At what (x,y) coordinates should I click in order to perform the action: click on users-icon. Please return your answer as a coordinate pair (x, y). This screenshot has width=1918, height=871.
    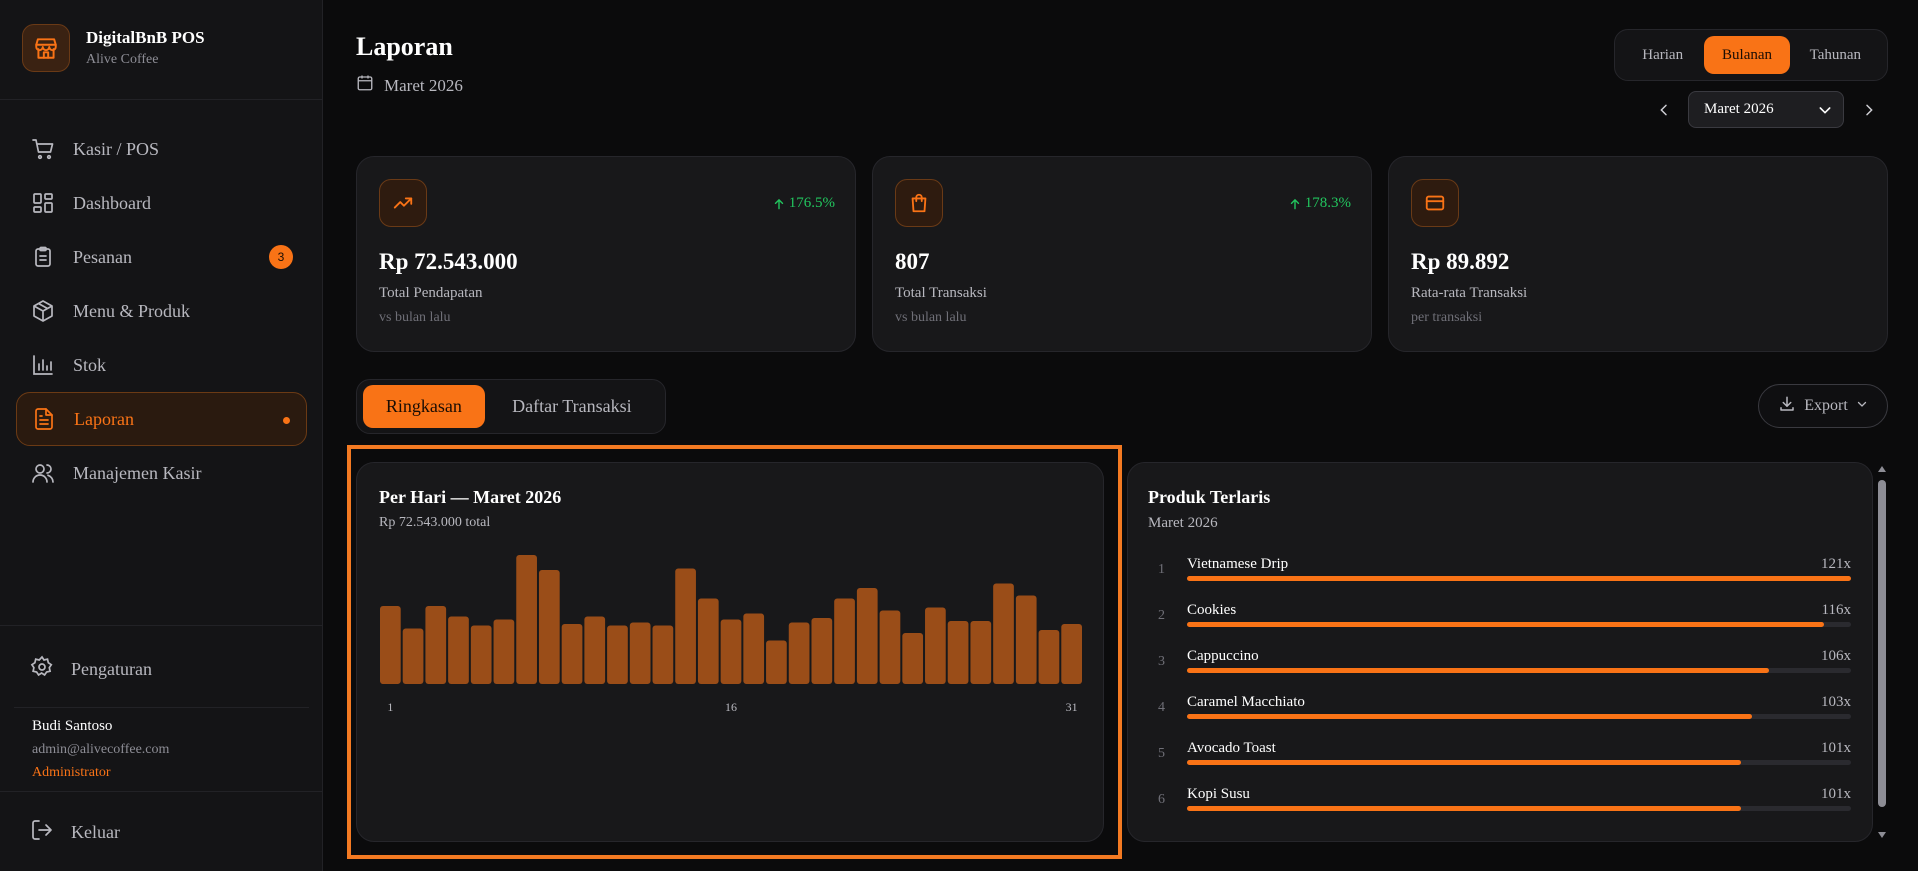
    Looking at the image, I should click on (43, 473).